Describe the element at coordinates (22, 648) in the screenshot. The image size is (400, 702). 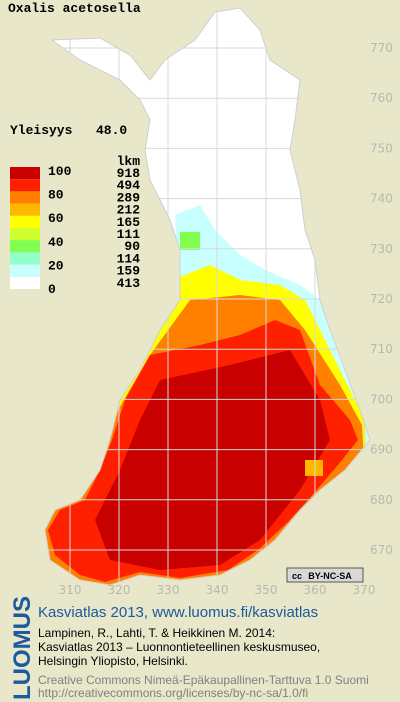
I see `luomus-logo: LUOMUS` at that location.